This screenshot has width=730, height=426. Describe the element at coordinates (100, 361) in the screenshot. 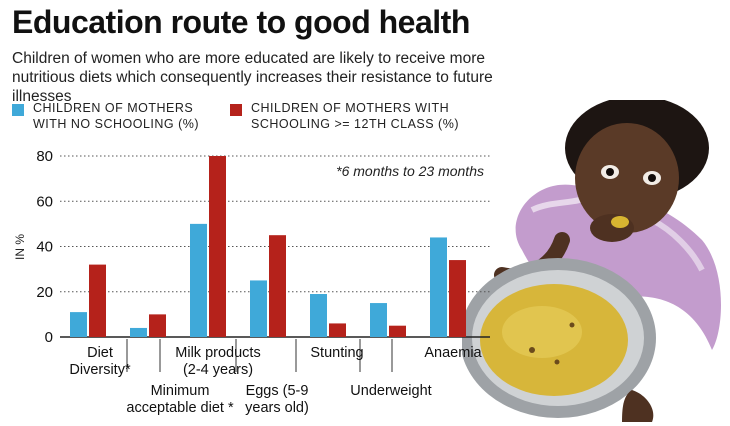

I see `x-category-label: Diet Diversity*` at that location.